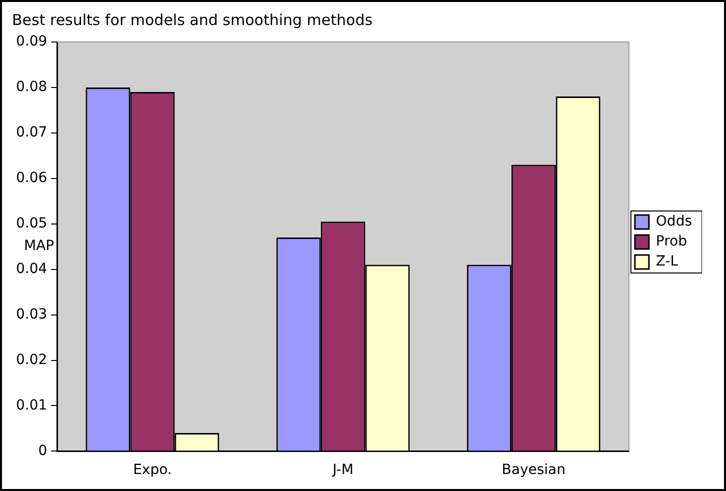 Image resolution: width=726 pixels, height=491 pixels. Describe the element at coordinates (32, 405) in the screenshot. I see `y-tick-label: 0.01` at that location.